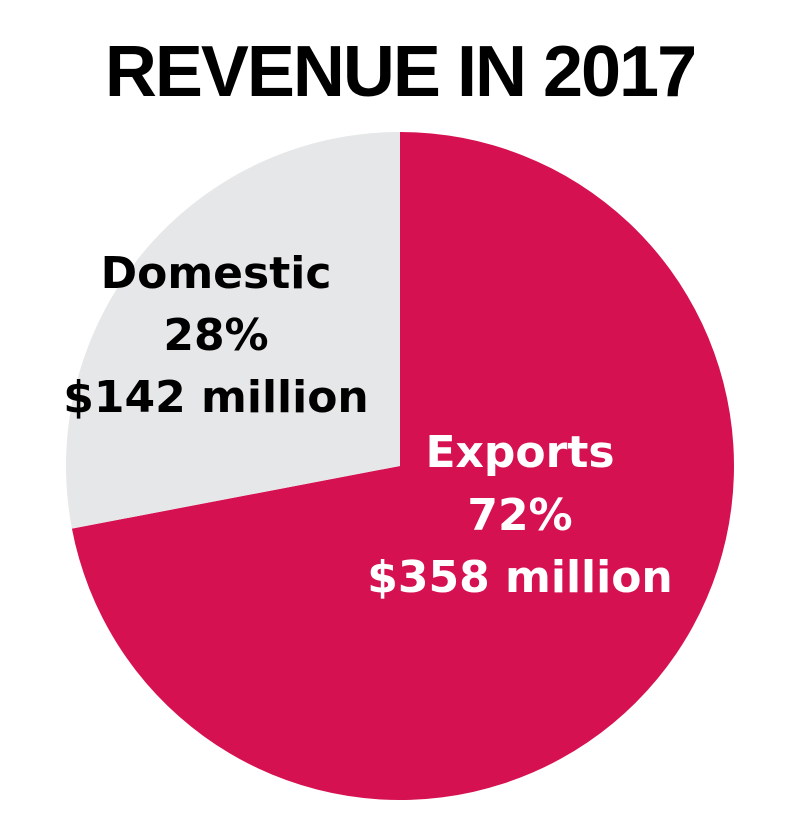 The height and width of the screenshot is (827, 800). I want to click on slice-label-domestic-name: Domestic, so click(216, 273).